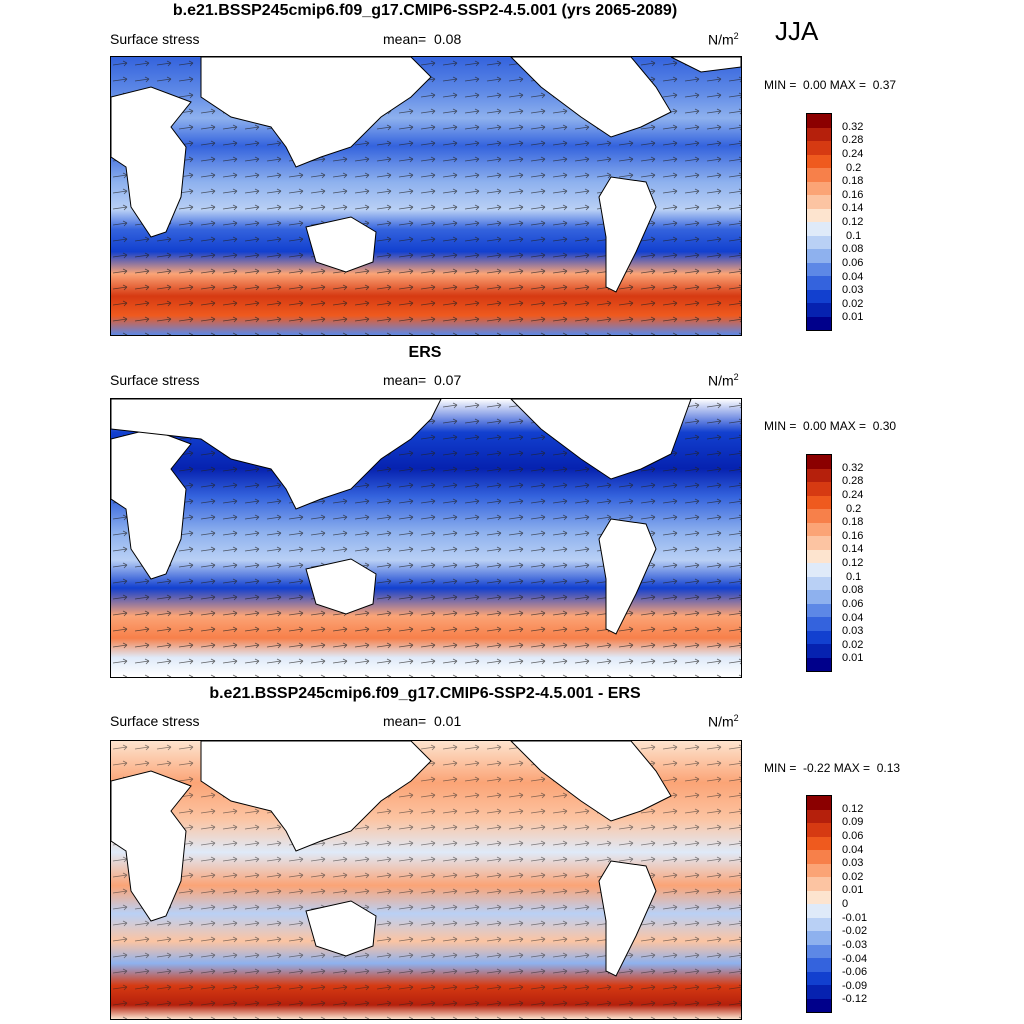 The image size is (1024, 1024). I want to click on minmax-readout: MIN = -0.22 MAX = 0.13, so click(832, 768).